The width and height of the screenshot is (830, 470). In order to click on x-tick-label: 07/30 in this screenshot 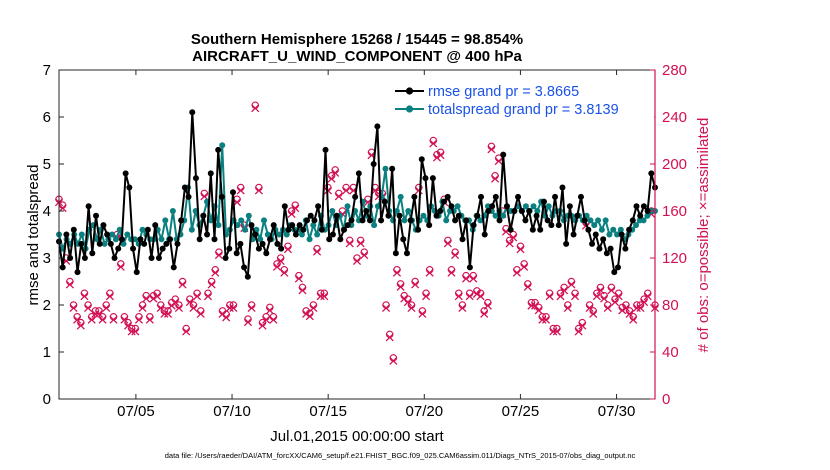, I will do `click(617, 411)`.